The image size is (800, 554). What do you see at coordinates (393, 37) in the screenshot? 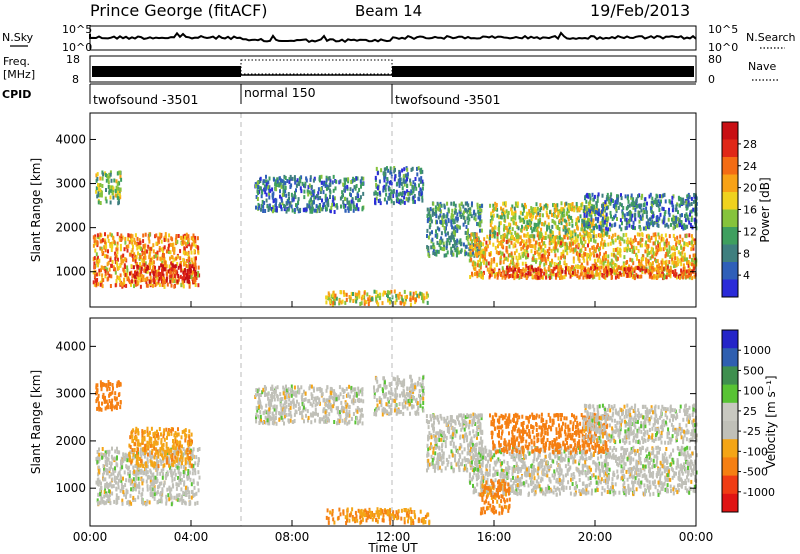
I see `noise-trace` at bounding box center [393, 37].